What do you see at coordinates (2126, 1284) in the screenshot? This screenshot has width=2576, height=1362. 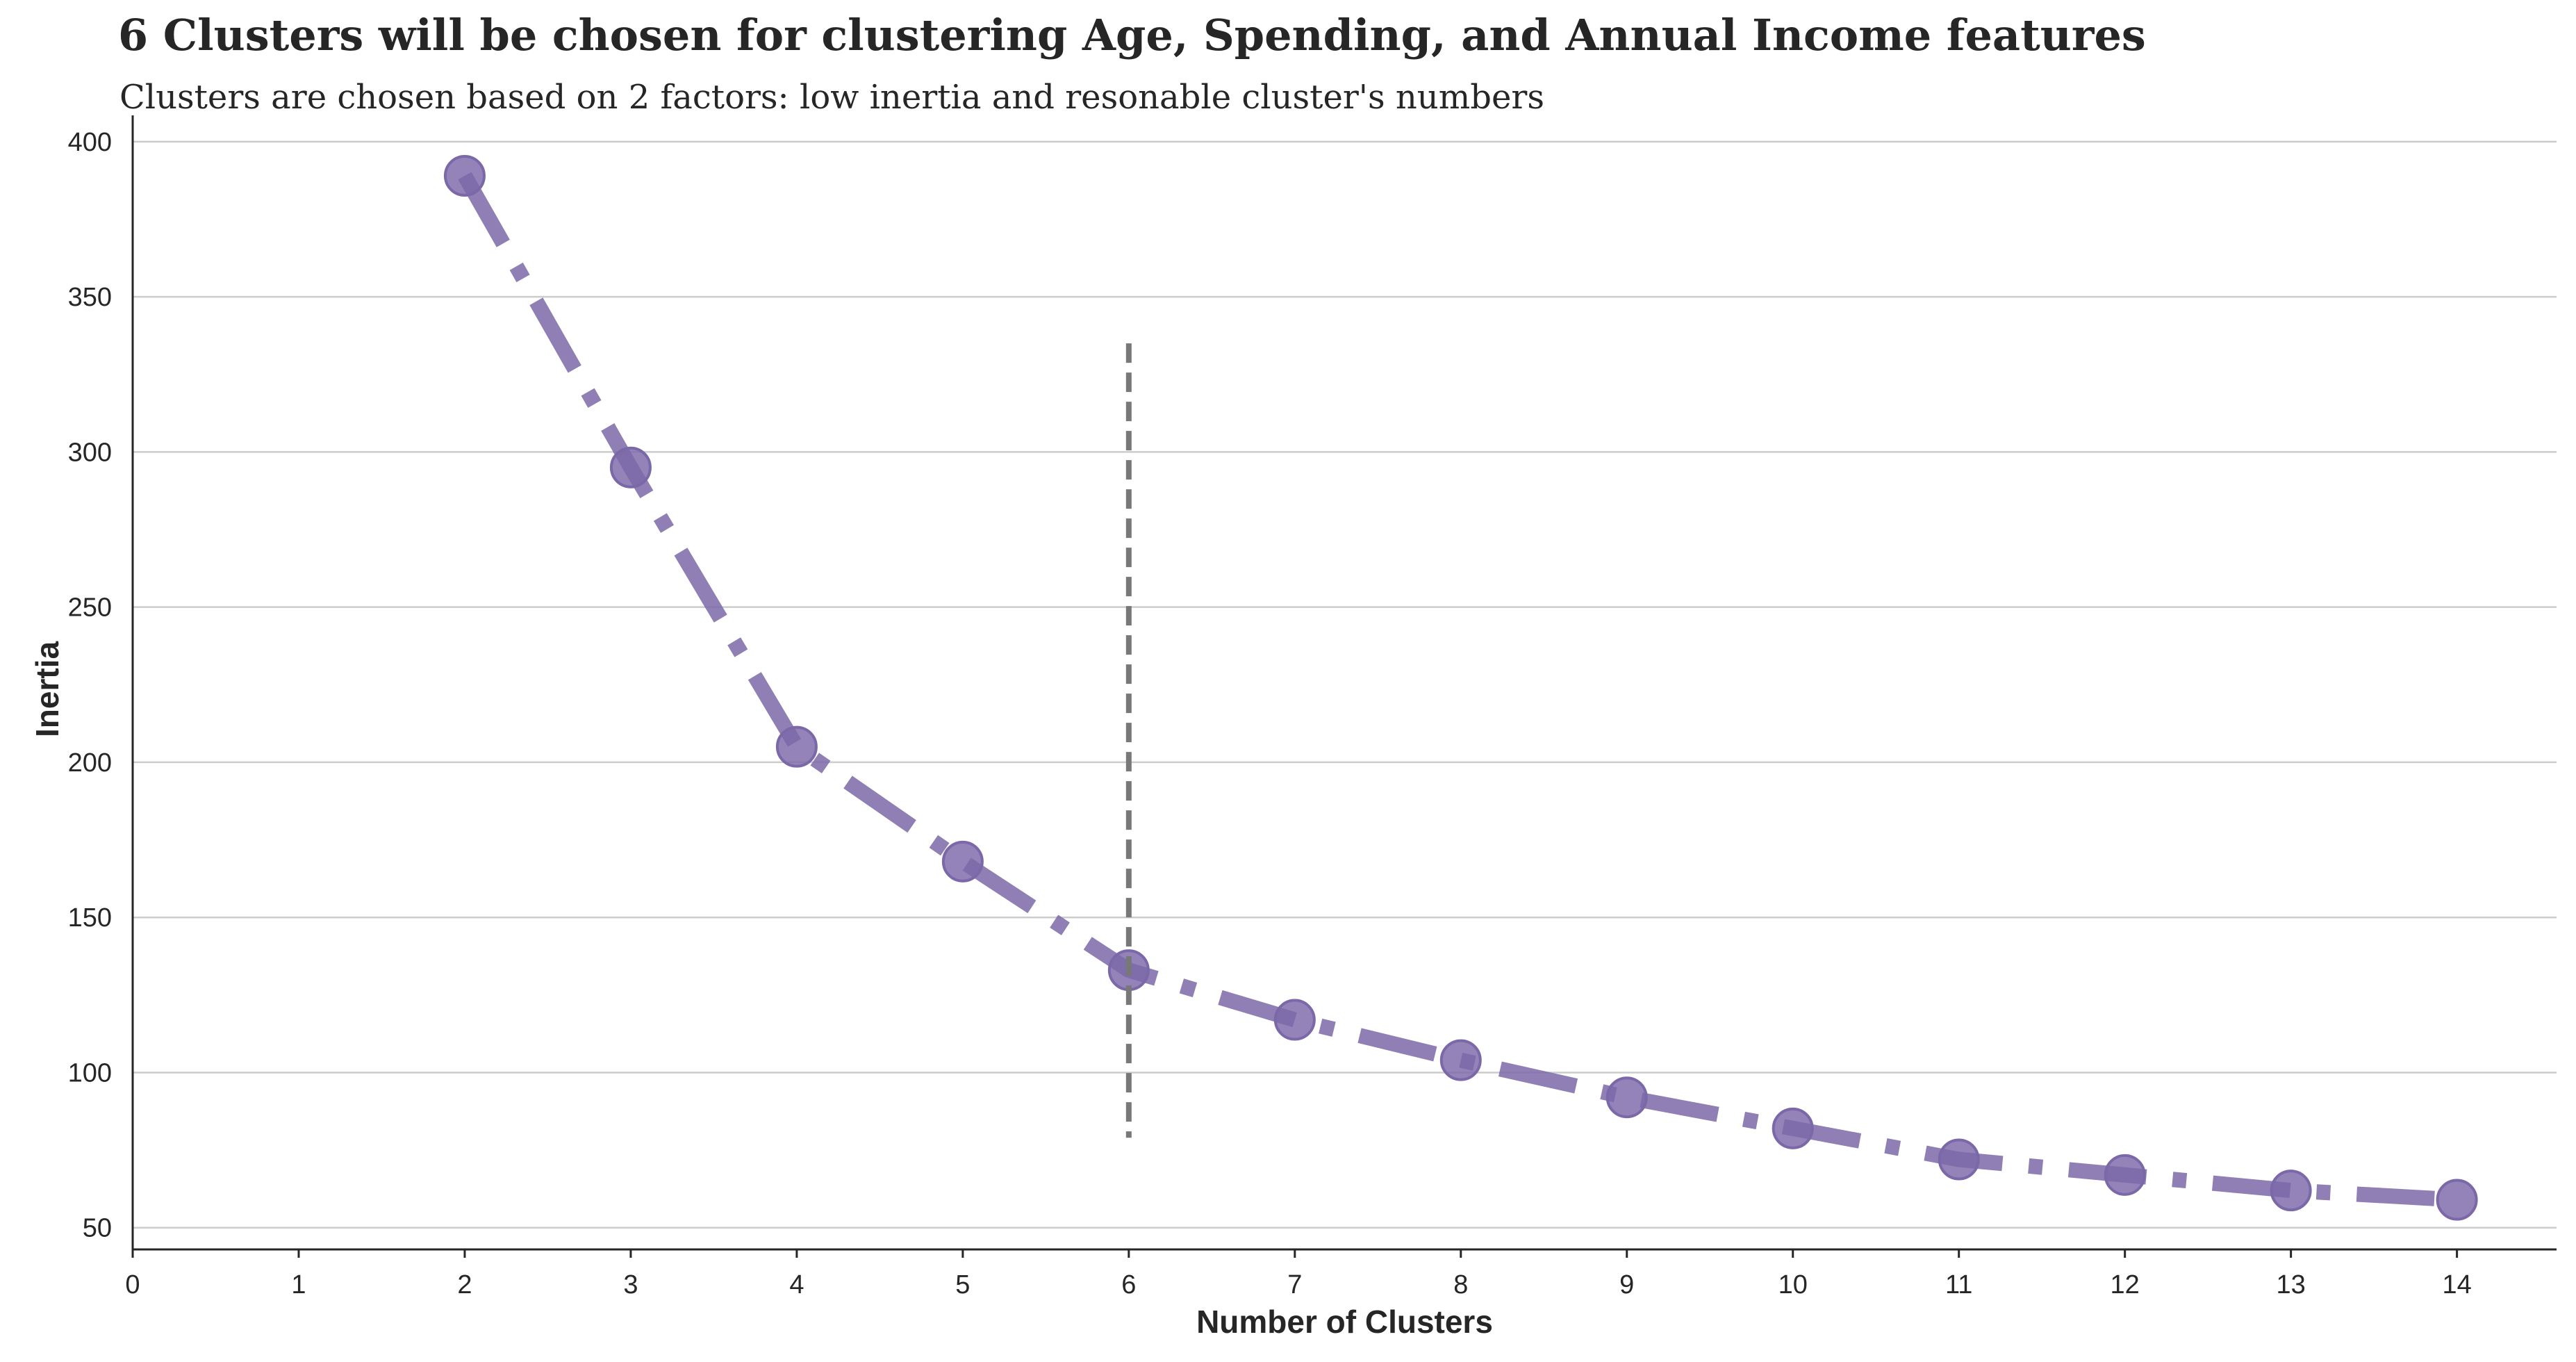 I see `x-tick-label: 12` at bounding box center [2126, 1284].